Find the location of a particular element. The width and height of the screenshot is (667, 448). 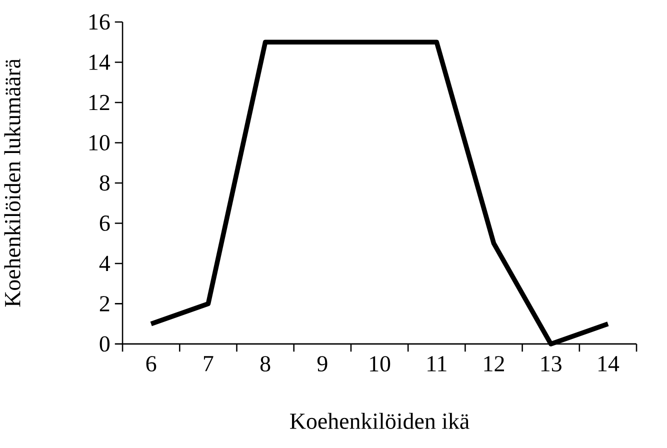

y-tick-label: 0 is located at coordinates (105, 344).